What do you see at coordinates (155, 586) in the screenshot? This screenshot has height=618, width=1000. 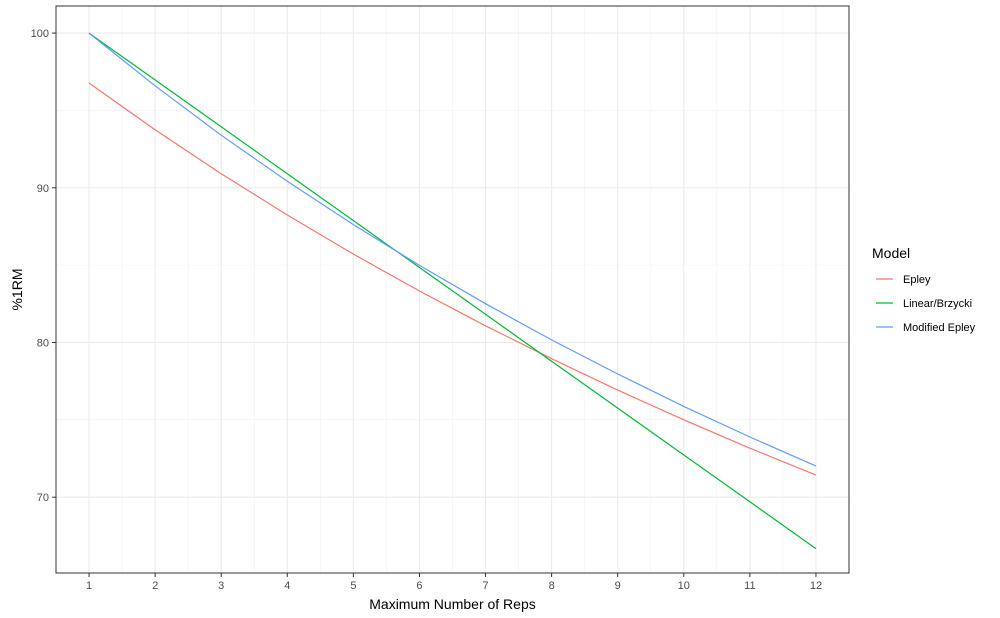 I see `x-tick-label: 2` at bounding box center [155, 586].